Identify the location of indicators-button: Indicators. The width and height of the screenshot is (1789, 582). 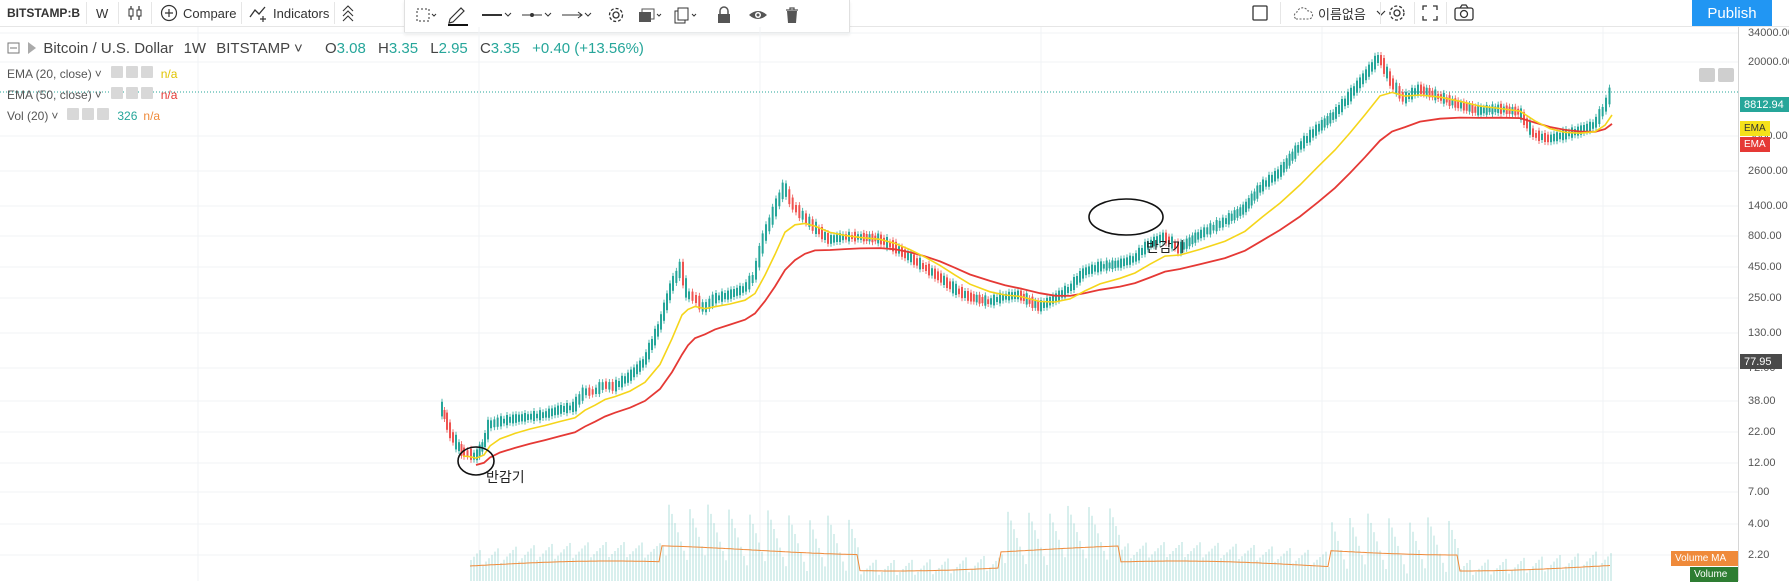
(289, 13).